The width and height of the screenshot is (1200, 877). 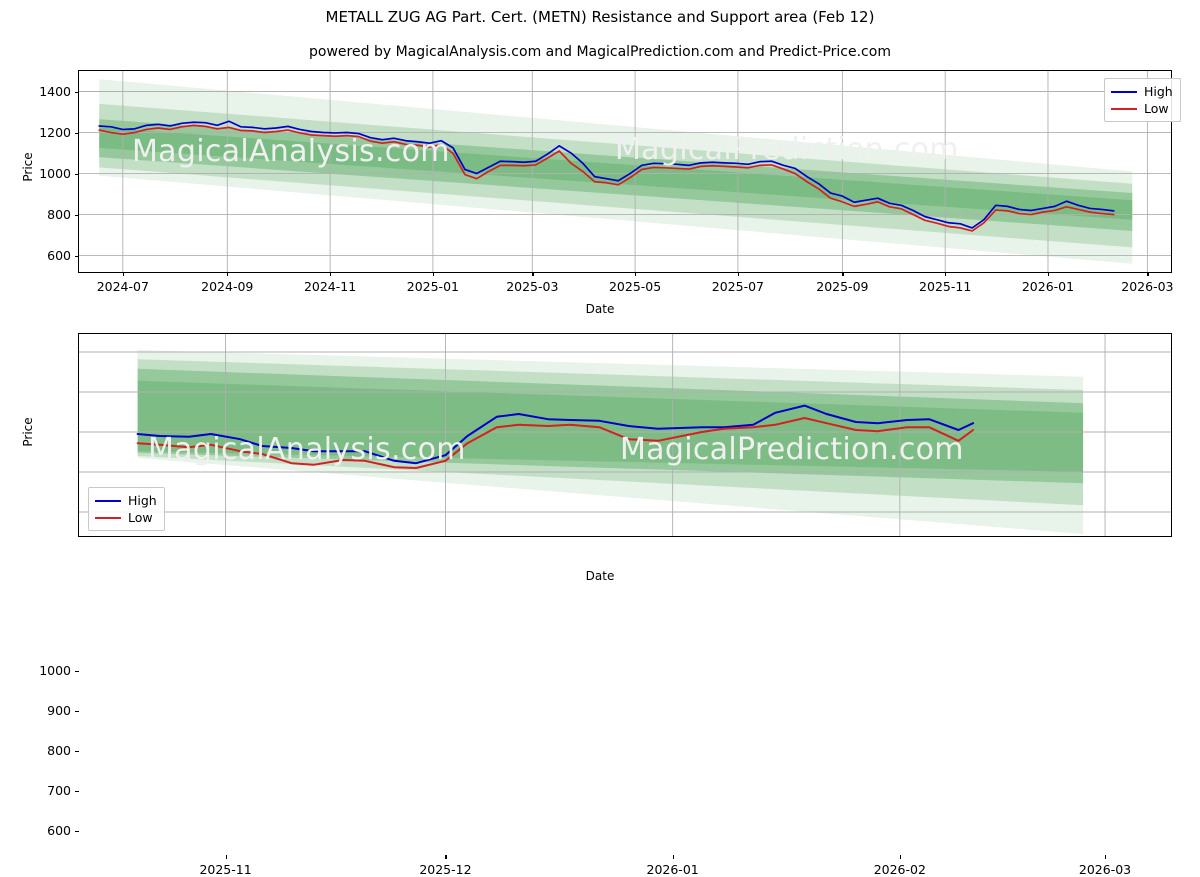 What do you see at coordinates (55, 132) in the screenshot?
I see `y-tick-label: 1200` at bounding box center [55, 132].